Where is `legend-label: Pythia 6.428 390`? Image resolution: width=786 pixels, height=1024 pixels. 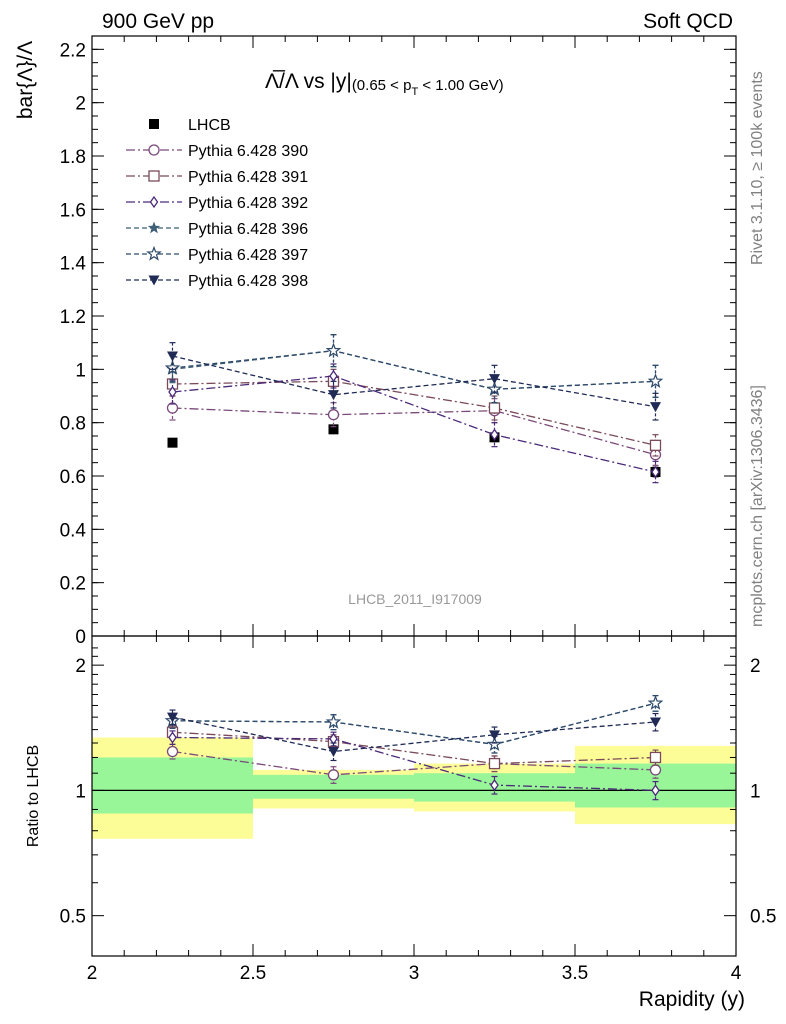
legend-label: Pythia 6.428 390 is located at coordinates (248, 151).